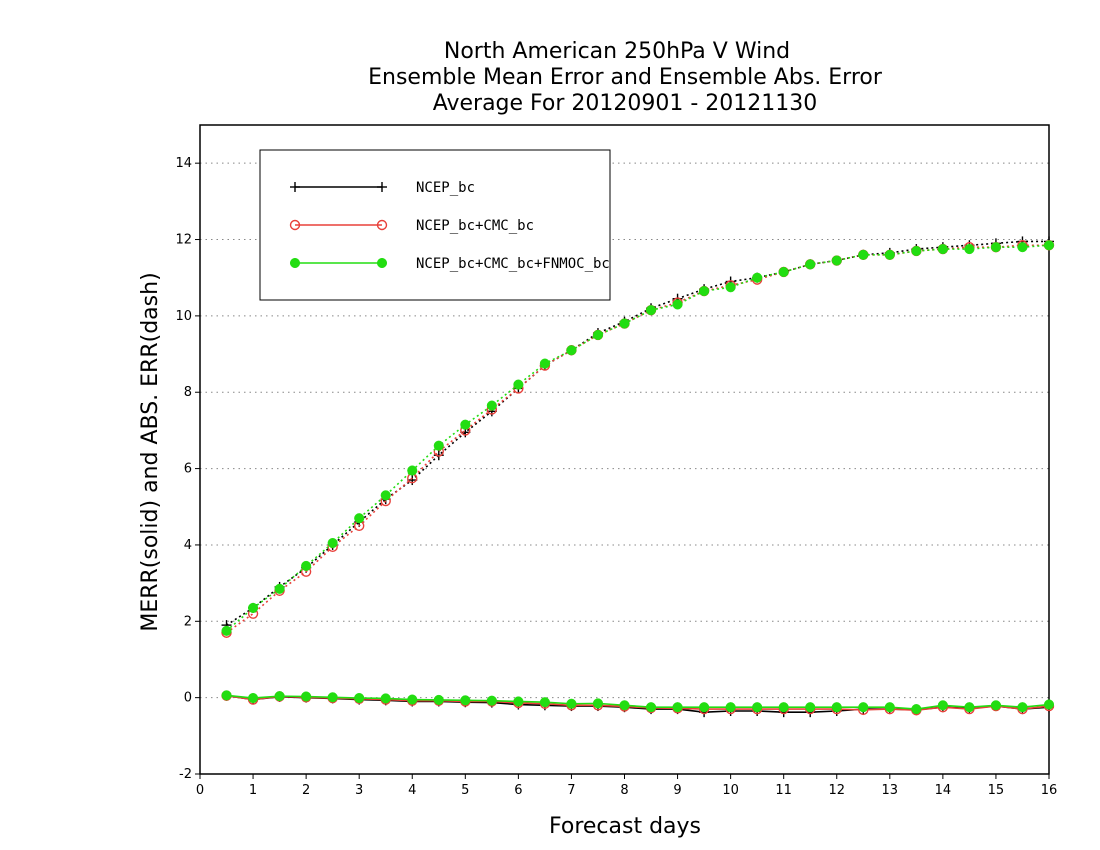 The image size is (1100, 850). What do you see at coordinates (475, 226) in the screenshot?
I see `legend-label: NCEP_bc+CMC_bc` at bounding box center [475, 226].